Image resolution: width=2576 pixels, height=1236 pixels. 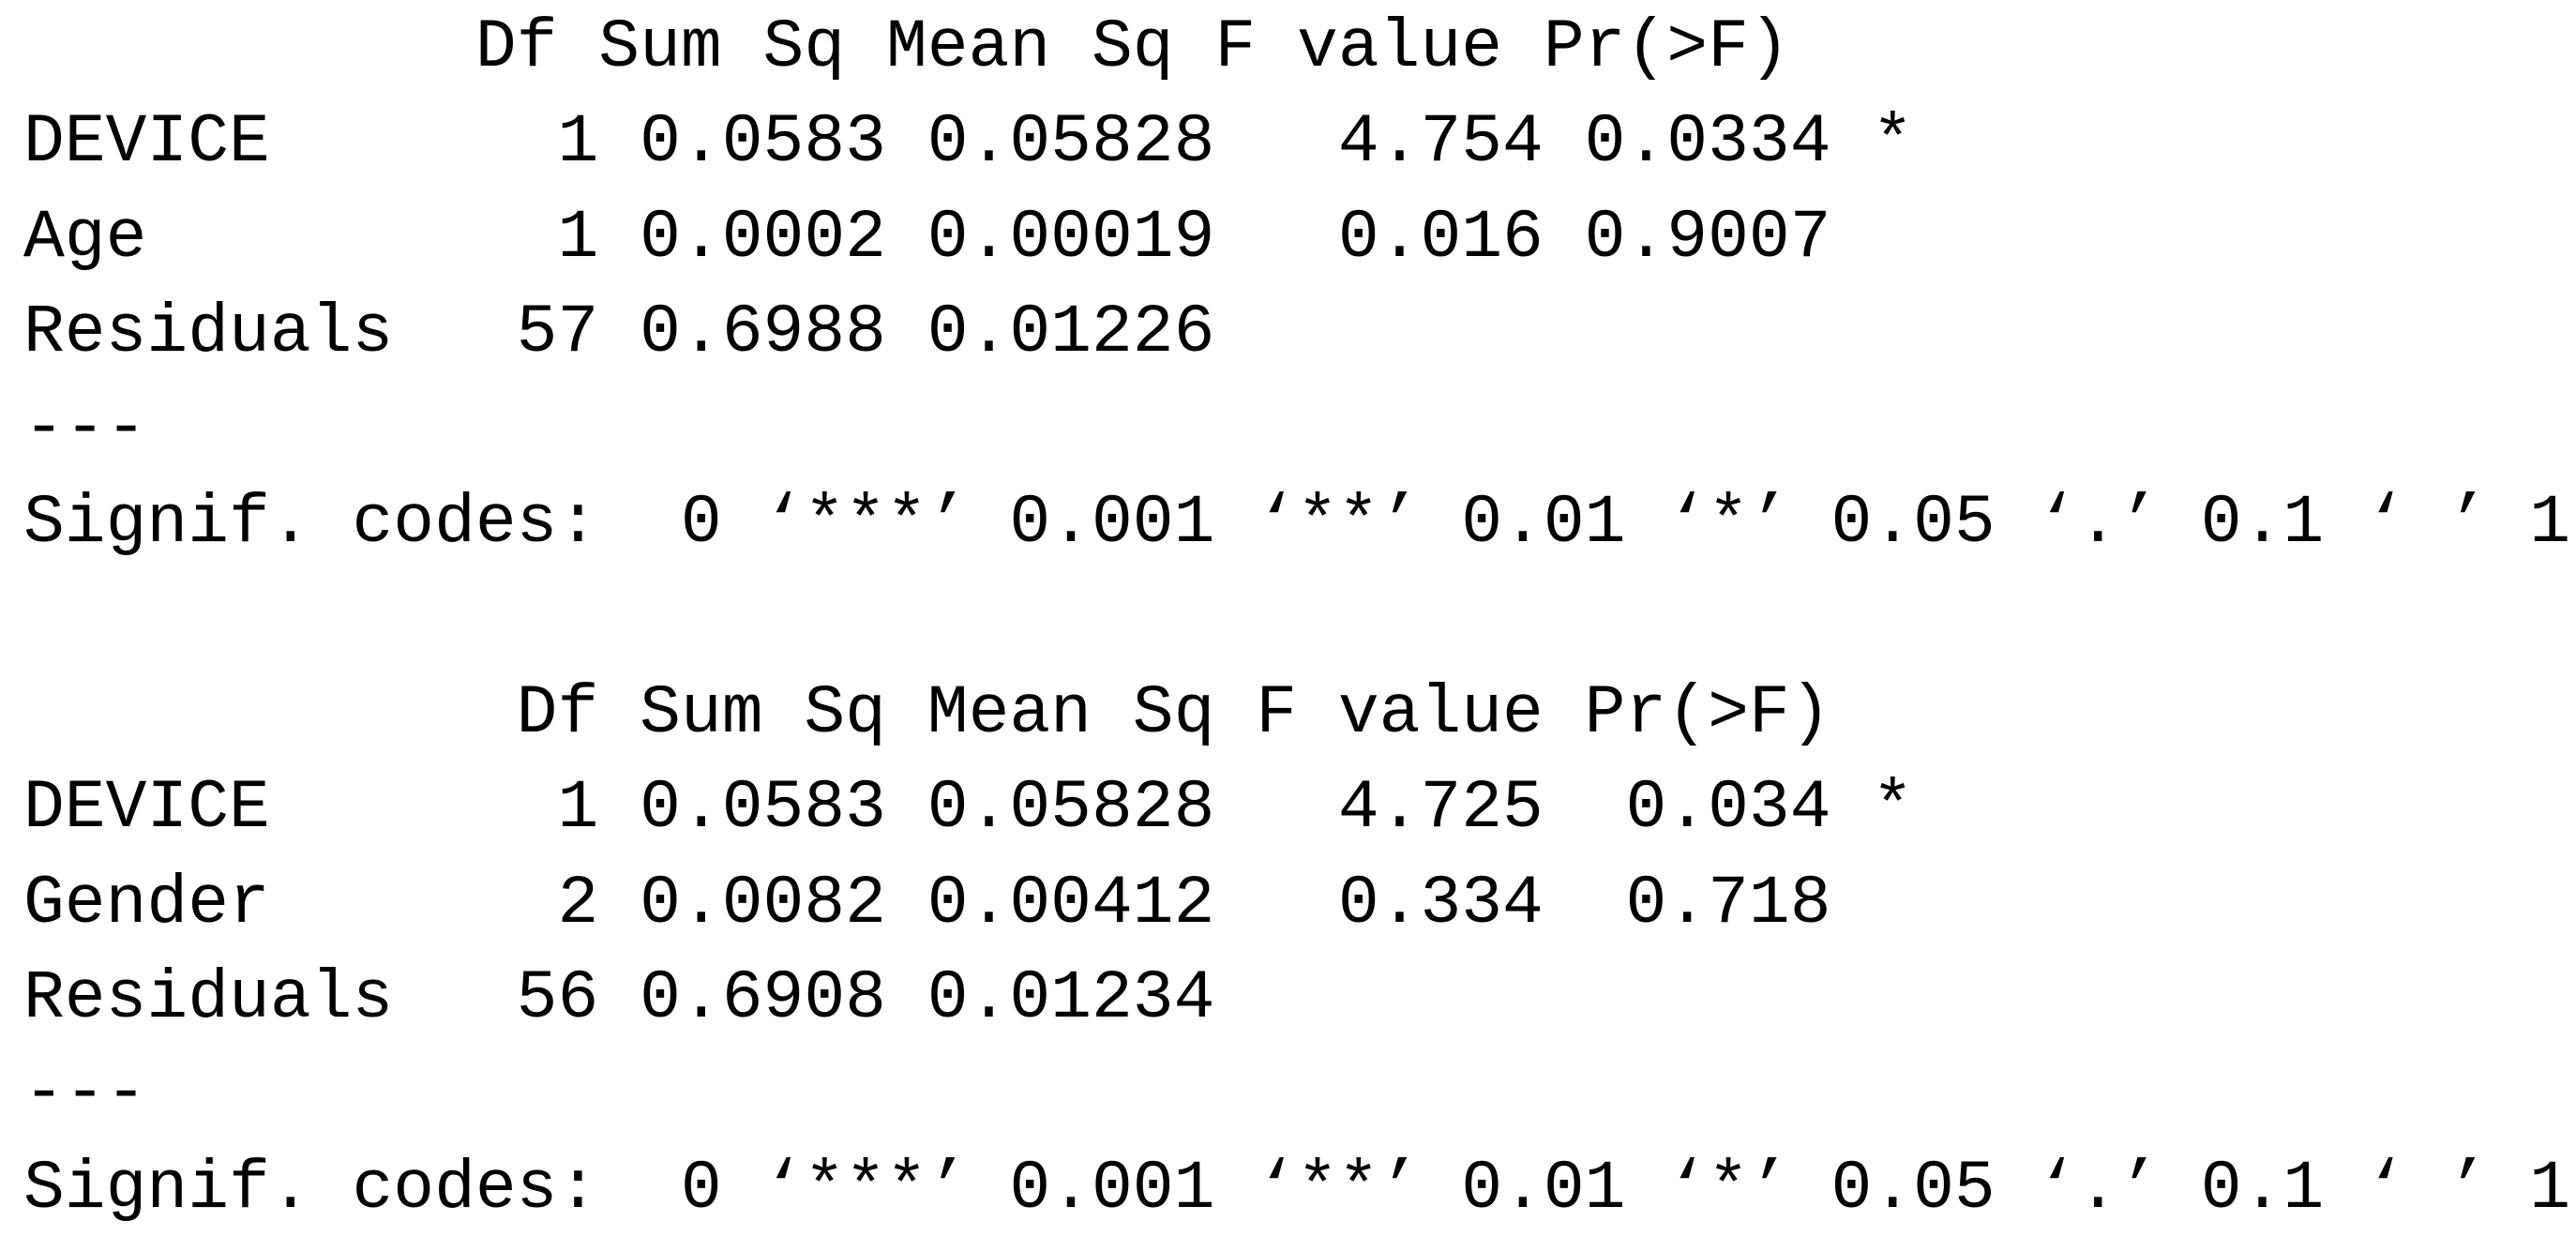 What do you see at coordinates (619, 998) in the screenshot?
I see `anova2-row-residuals: Residuals 56 0.6908 0.01234` at bounding box center [619, 998].